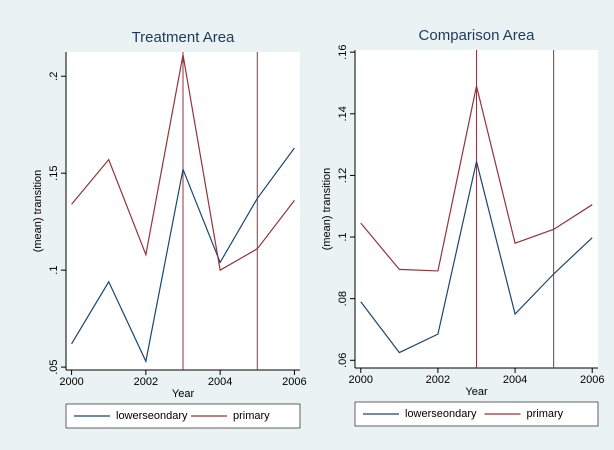  I want to click on y-tick-label: .06, so click(343, 360).